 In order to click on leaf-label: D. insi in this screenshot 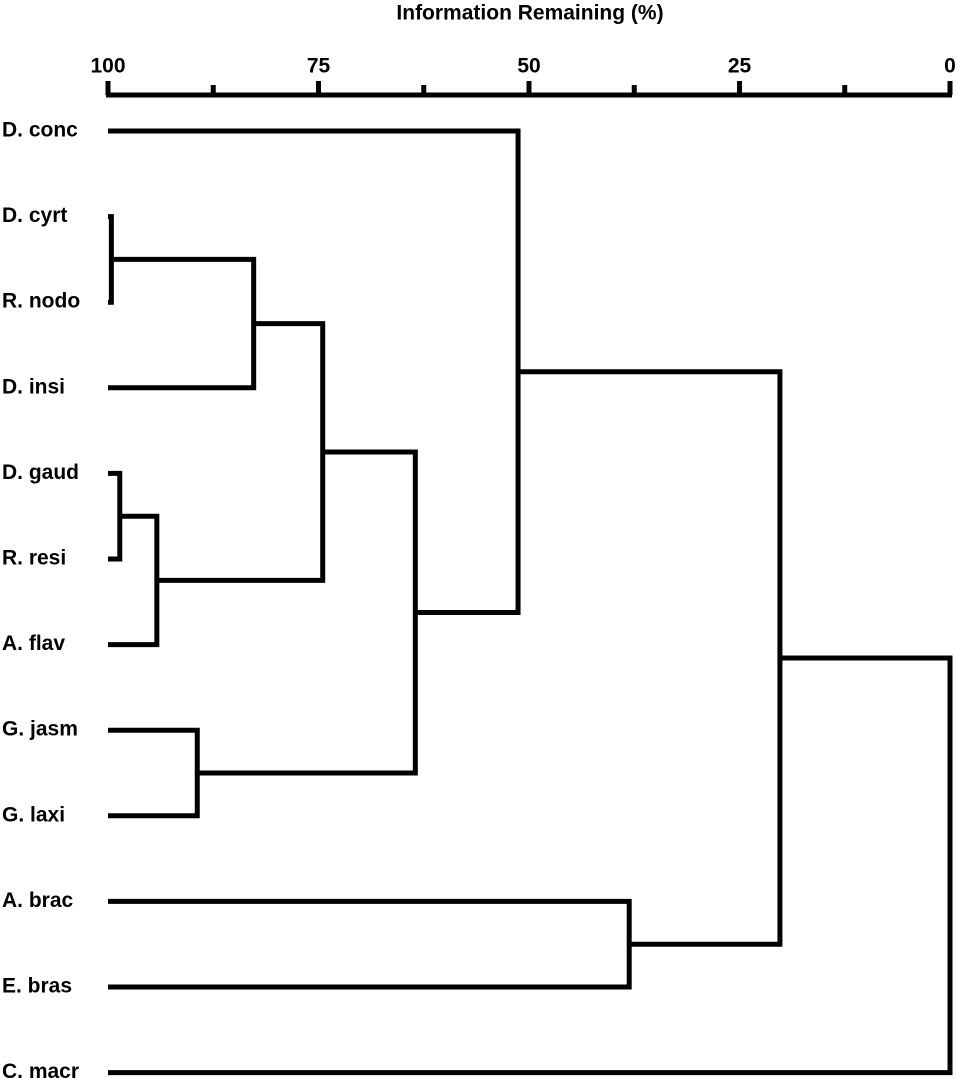, I will do `click(33, 386)`.